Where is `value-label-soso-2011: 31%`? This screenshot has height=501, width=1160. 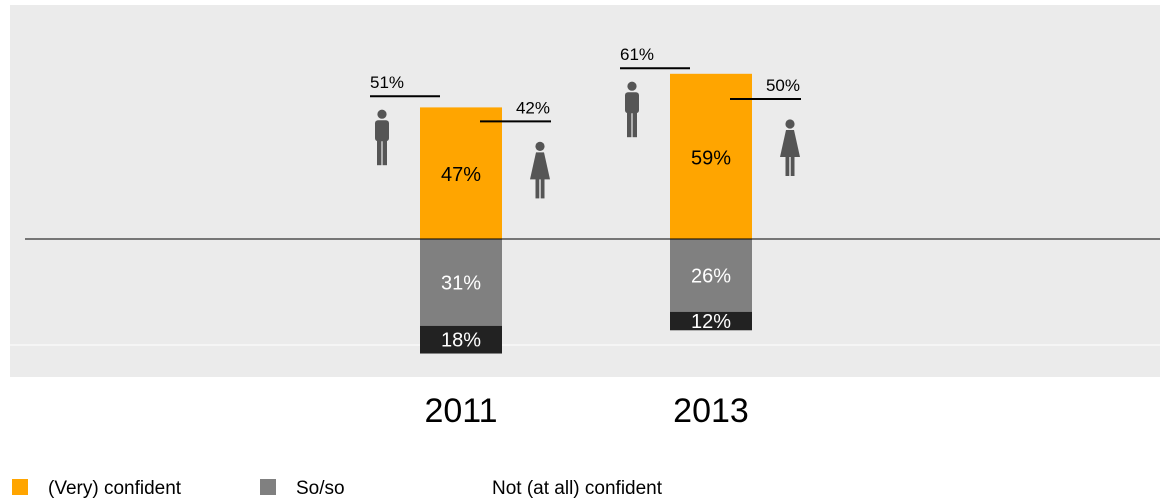
value-label-soso-2011: 31% is located at coordinates (461, 283).